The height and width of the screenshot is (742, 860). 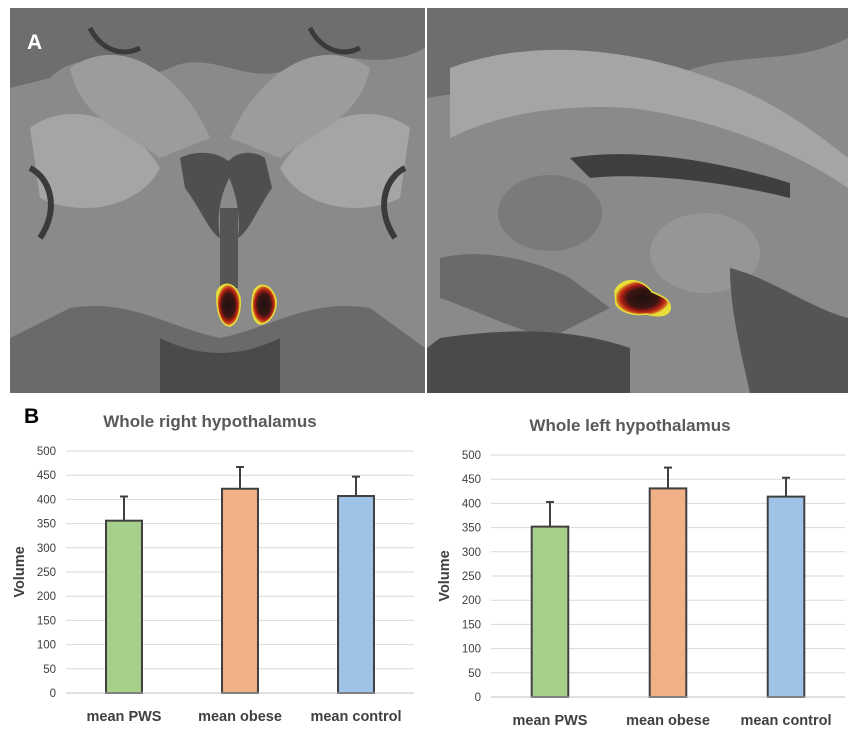 I want to click on roi-left-hypothalamus, so click(x=264, y=304).